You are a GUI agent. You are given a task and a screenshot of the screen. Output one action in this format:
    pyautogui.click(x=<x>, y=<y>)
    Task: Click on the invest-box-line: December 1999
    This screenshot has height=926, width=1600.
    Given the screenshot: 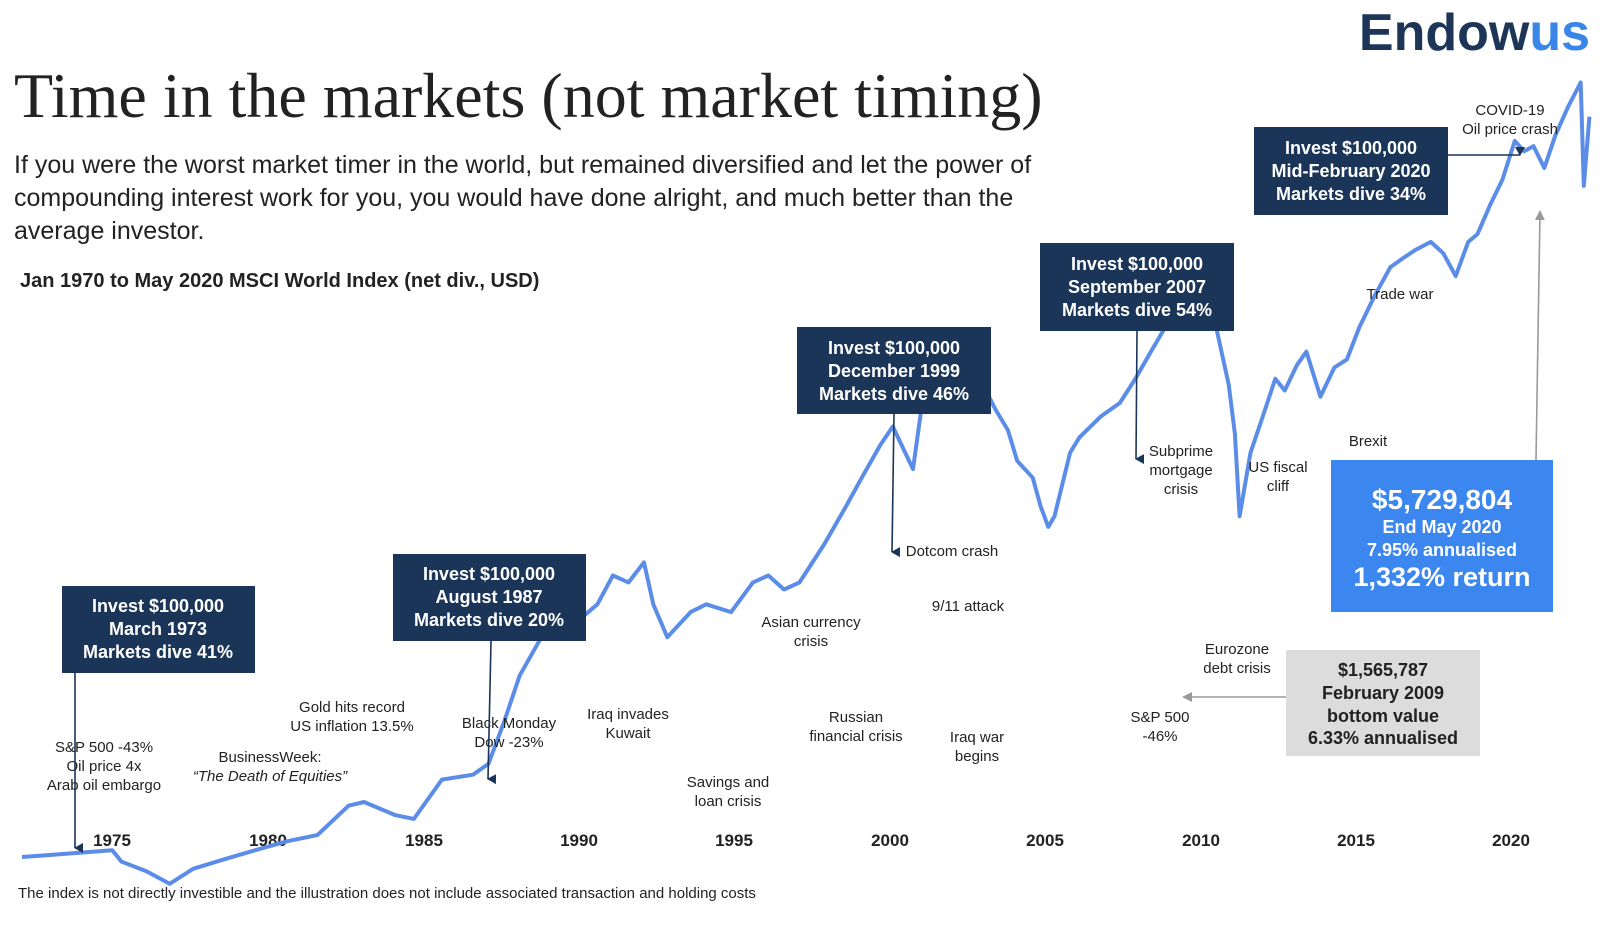 What is the action you would take?
    pyautogui.click(x=894, y=371)
    